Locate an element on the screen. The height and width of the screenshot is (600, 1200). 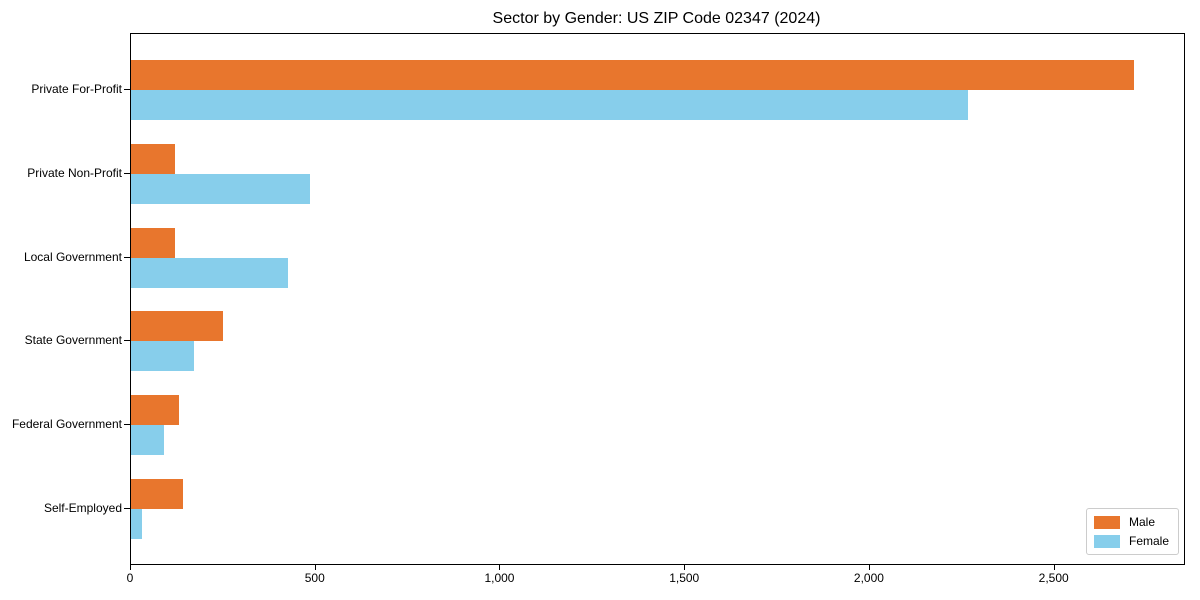
y-axis-label-5: Self-Employed is located at coordinates (82, 508).